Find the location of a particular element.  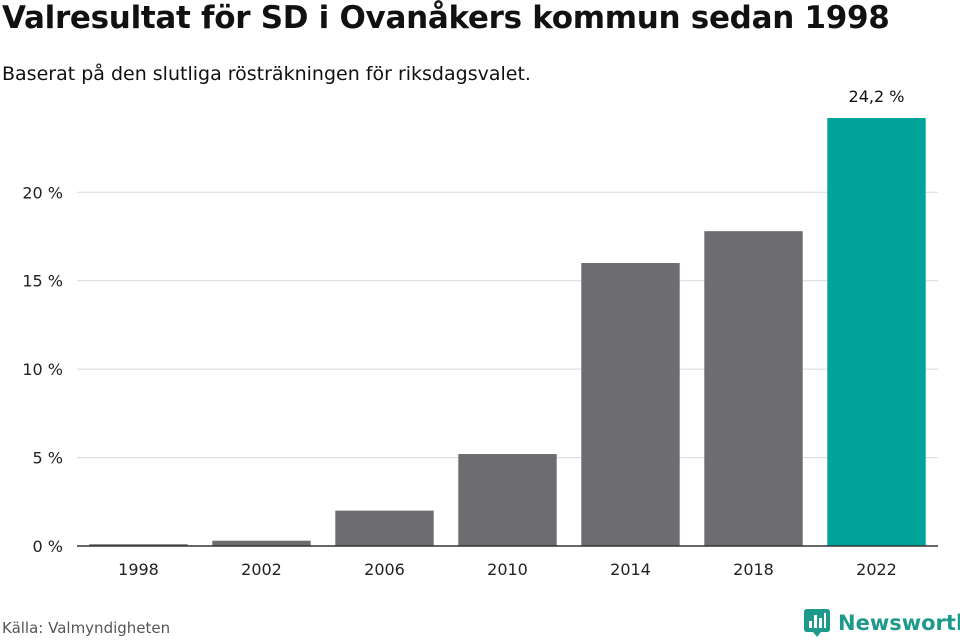

x-axis-ticks: 1998 2002 2006 2010 2014 2018 2022 is located at coordinates (507, 569).